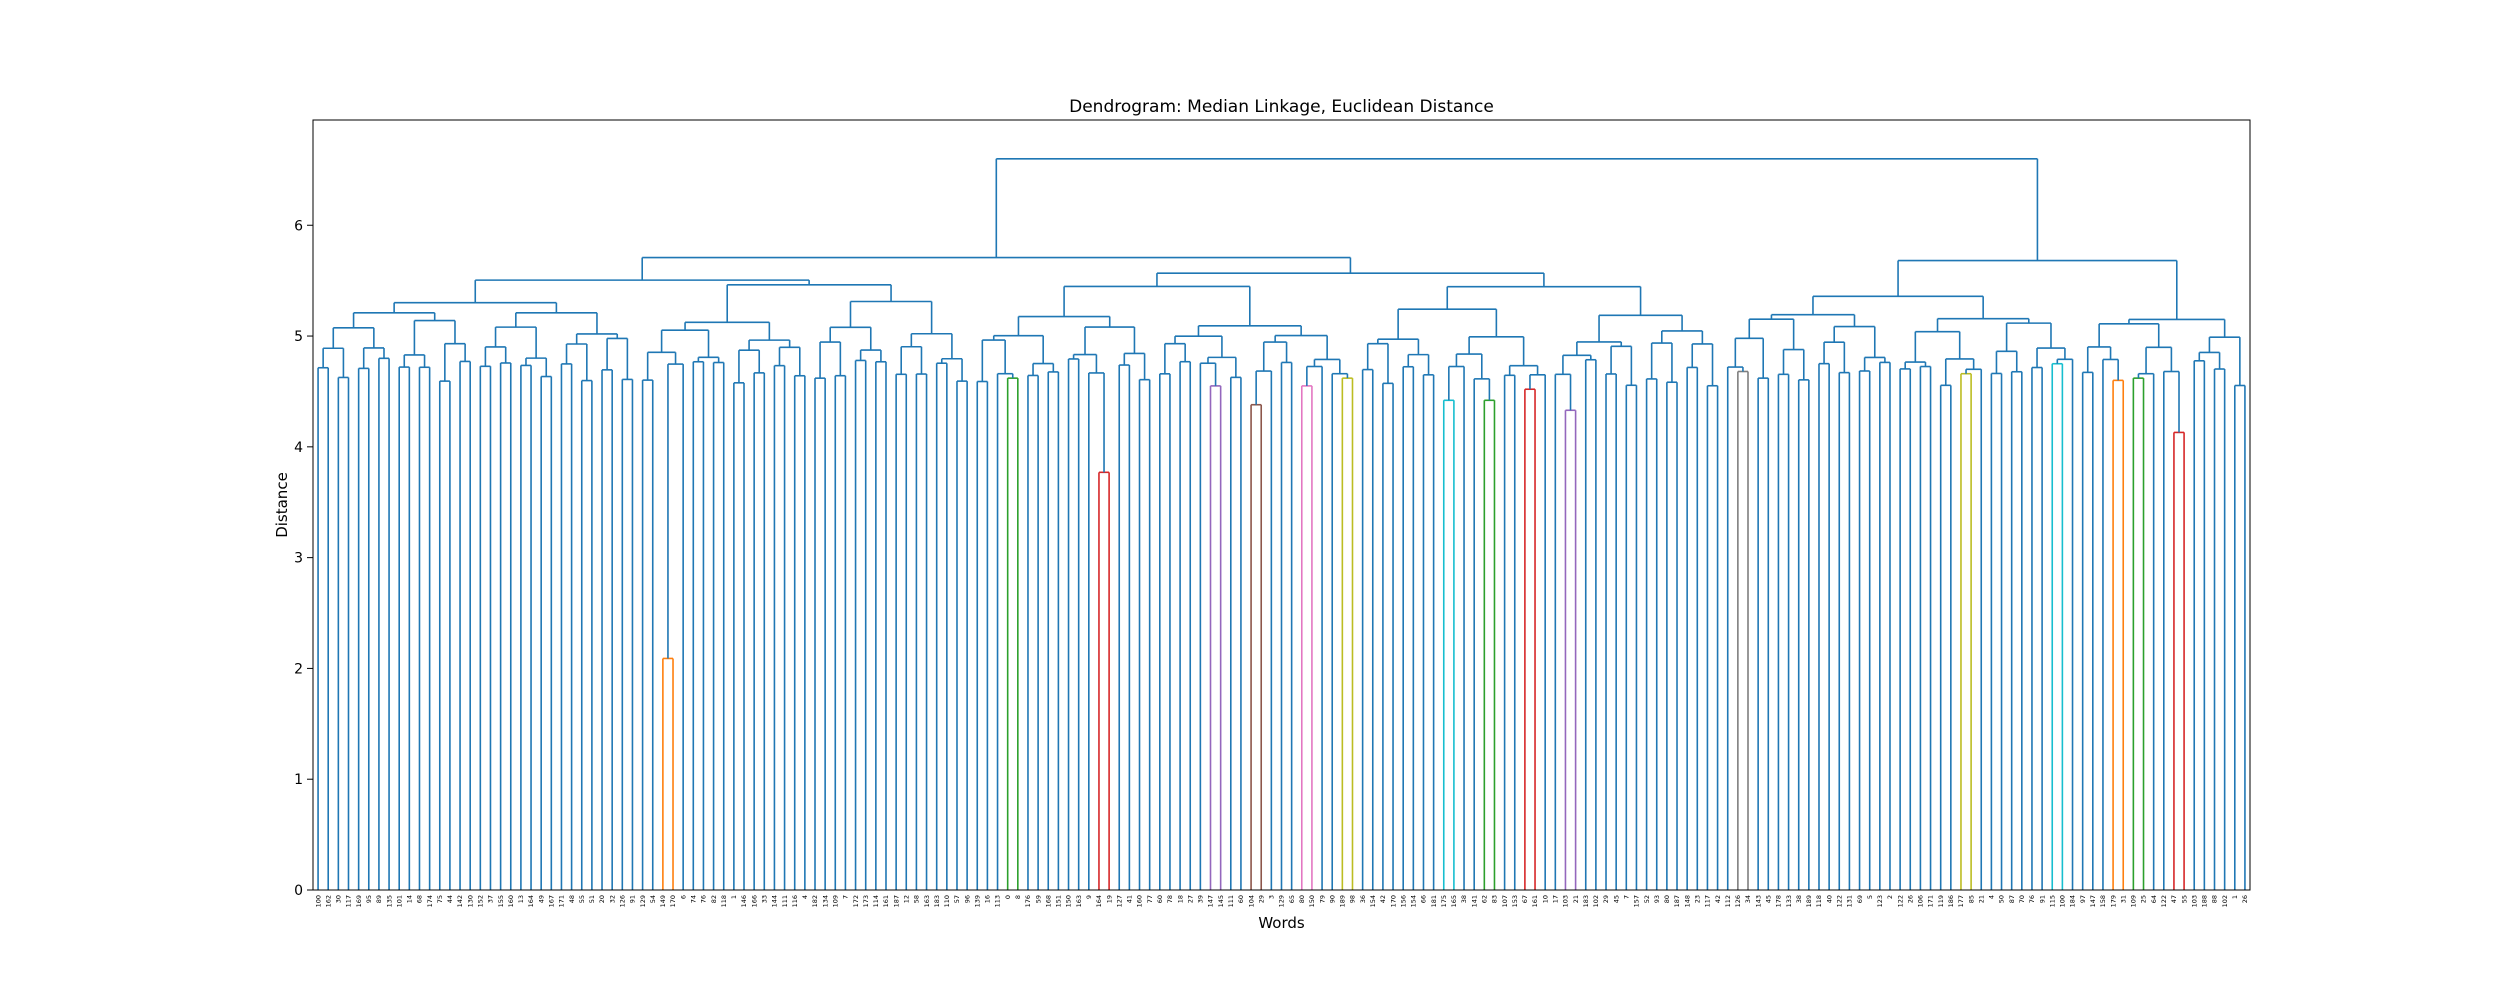 The width and height of the screenshot is (2500, 1005). I want to click on leaf-label: 31, so click(2123, 899).